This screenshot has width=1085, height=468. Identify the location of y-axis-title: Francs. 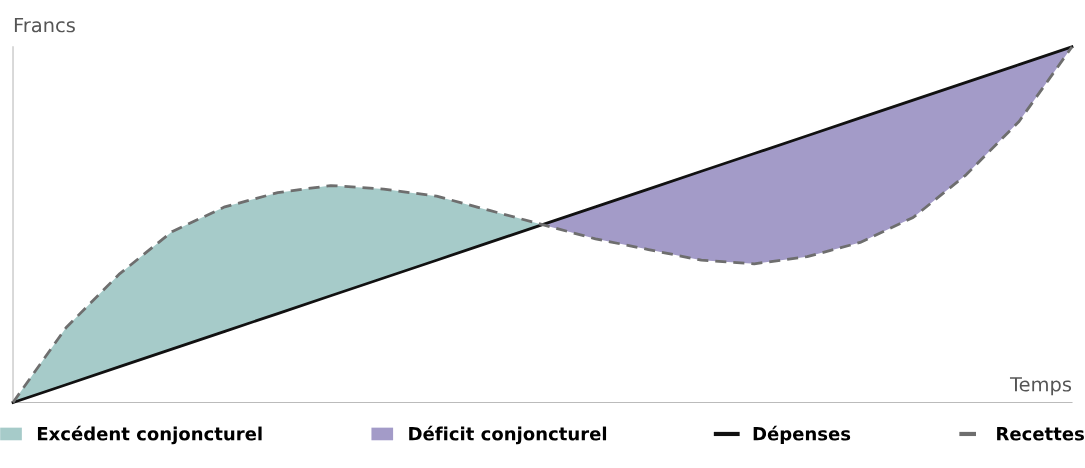
(44, 25).